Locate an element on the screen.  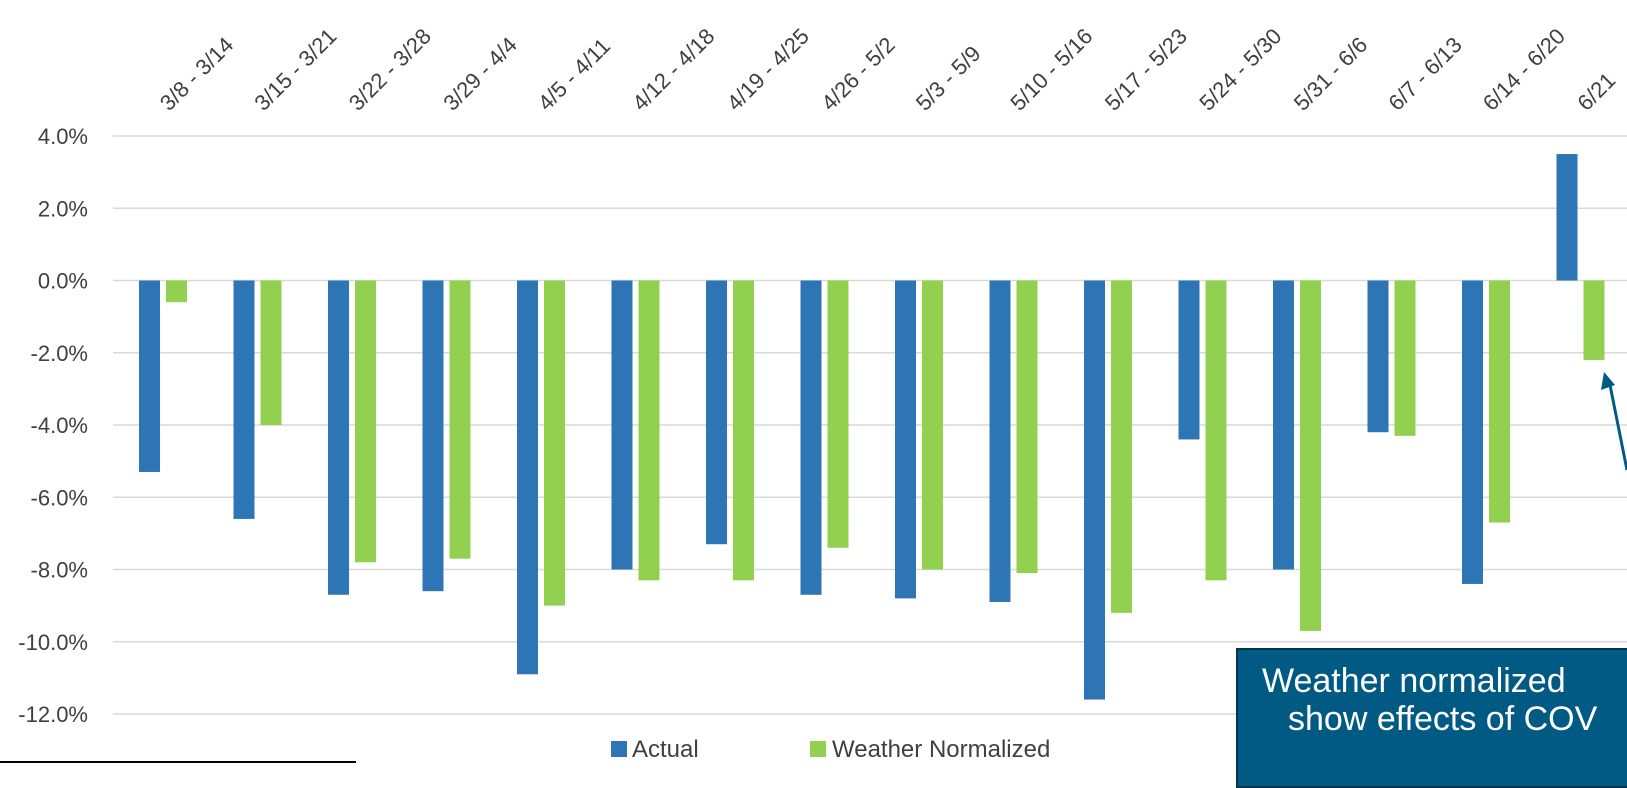
y-tick-label: 4.0% is located at coordinates (63, 136).